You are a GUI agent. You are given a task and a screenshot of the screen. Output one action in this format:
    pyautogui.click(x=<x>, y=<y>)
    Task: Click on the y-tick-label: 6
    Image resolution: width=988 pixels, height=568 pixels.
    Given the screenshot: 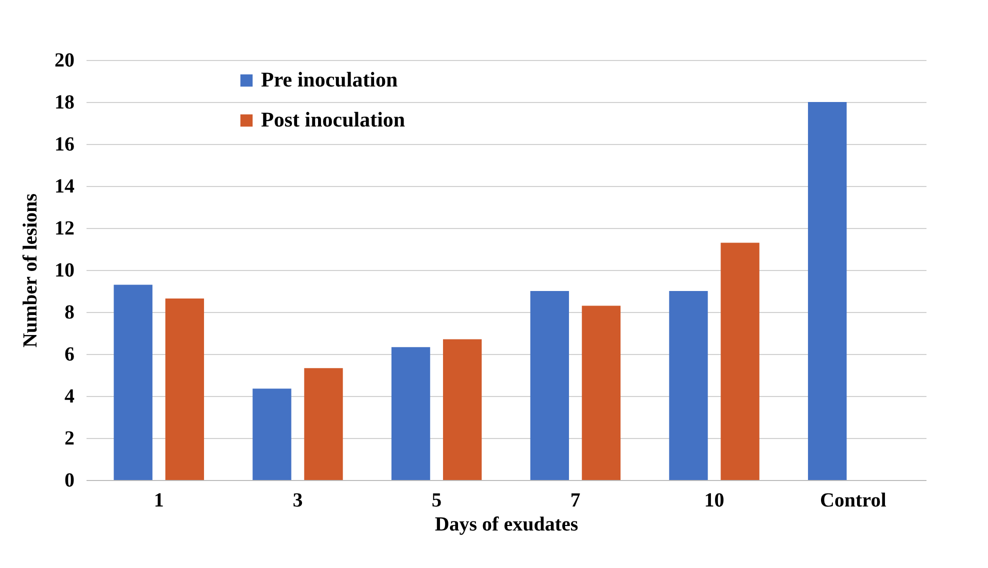 What is the action you would take?
    pyautogui.click(x=69, y=355)
    